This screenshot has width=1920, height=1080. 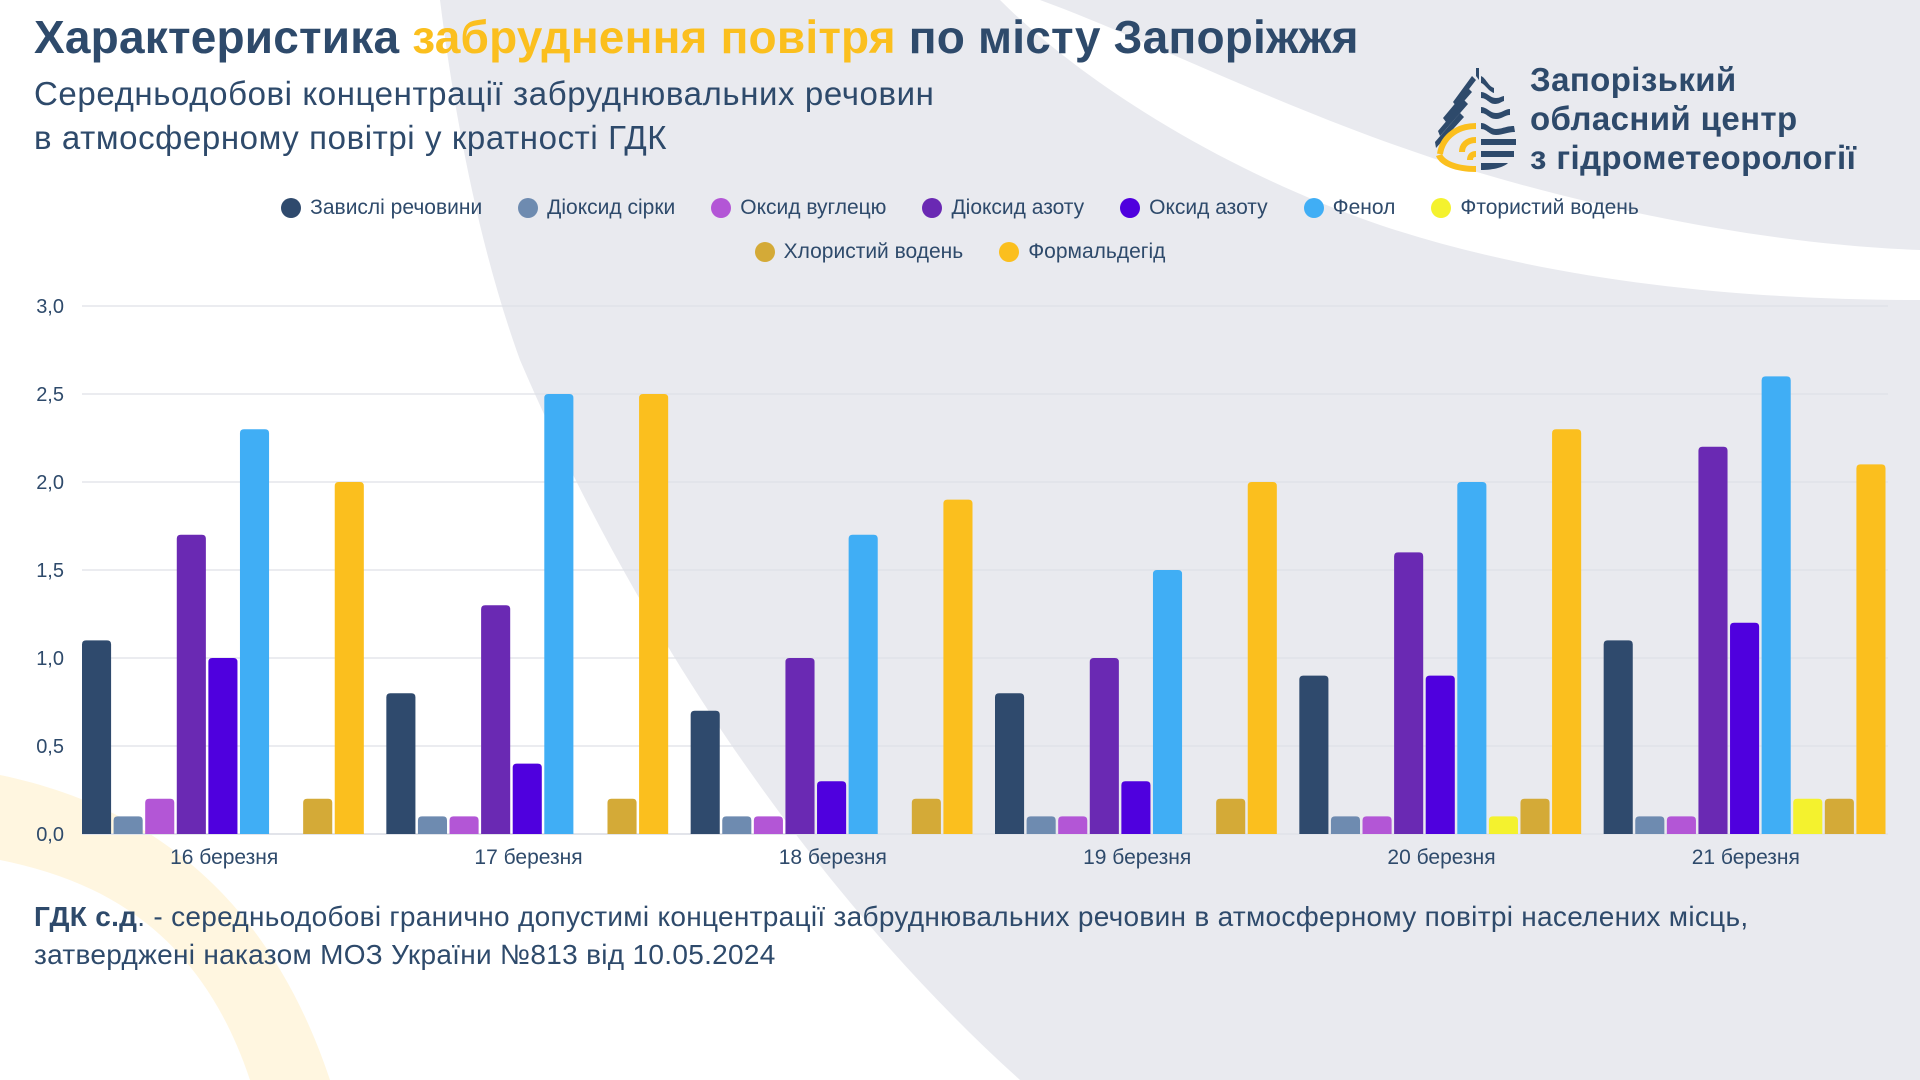 What do you see at coordinates (1208, 207) in the screenshot?
I see `legend-label: Оксид азоту` at bounding box center [1208, 207].